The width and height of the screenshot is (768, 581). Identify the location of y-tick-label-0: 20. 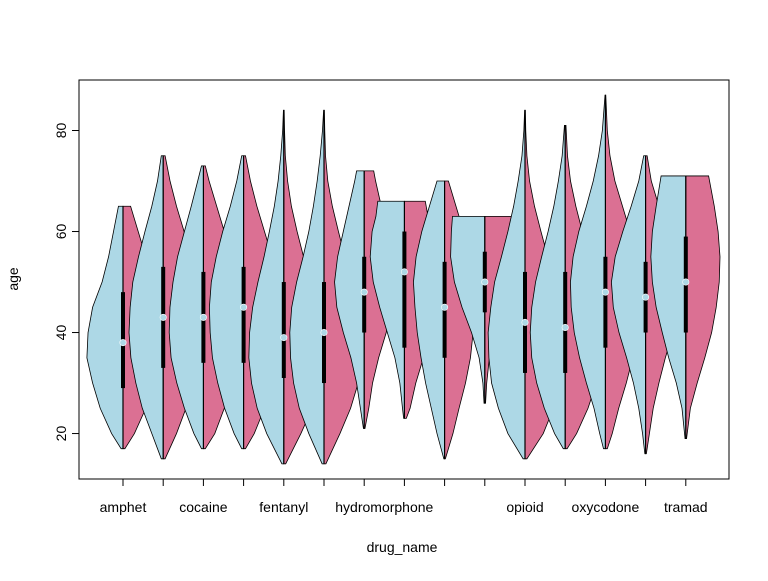
(61, 434).